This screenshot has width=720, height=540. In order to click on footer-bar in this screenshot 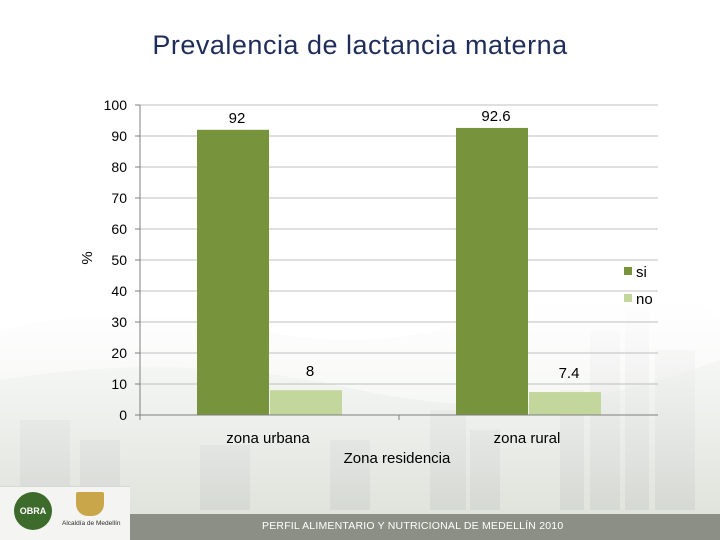, I will do `click(425, 527)`.